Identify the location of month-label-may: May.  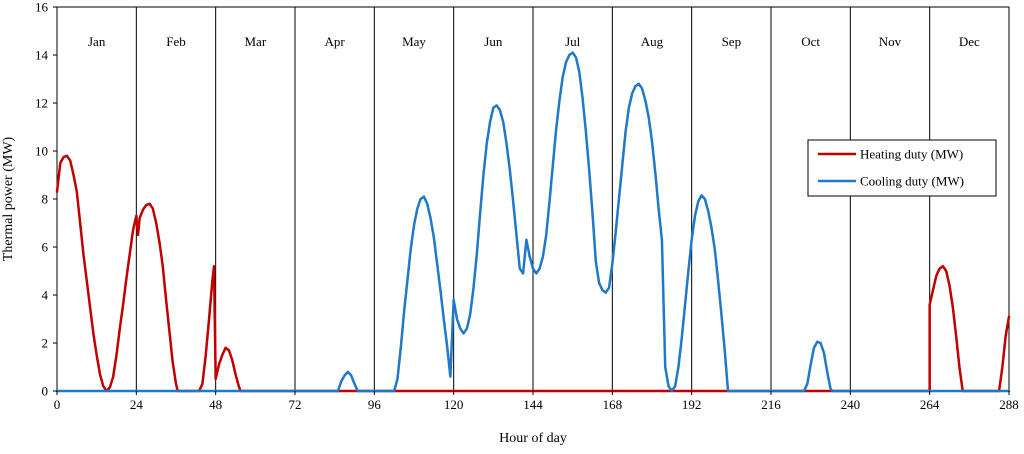
(414, 41).